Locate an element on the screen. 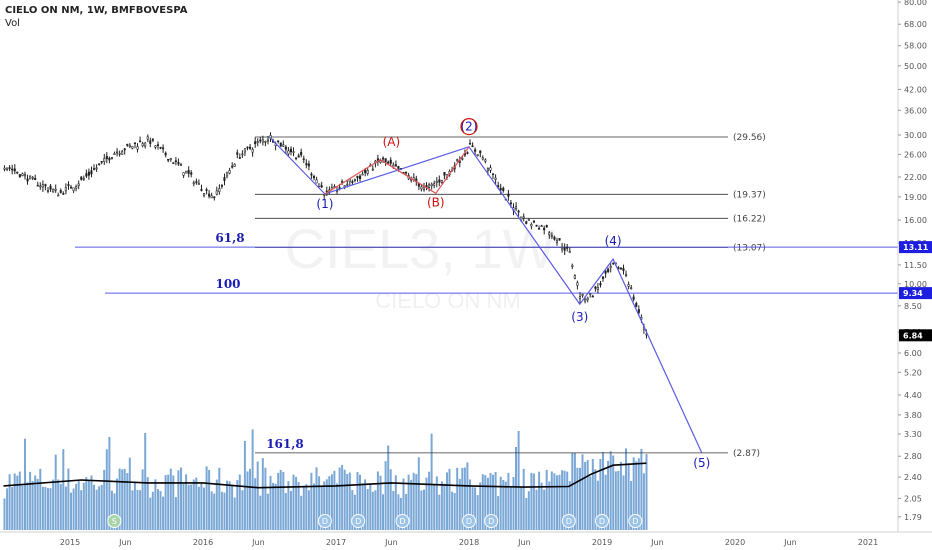 The width and height of the screenshot is (932, 550). event-marker-label: D is located at coordinates (402, 521).